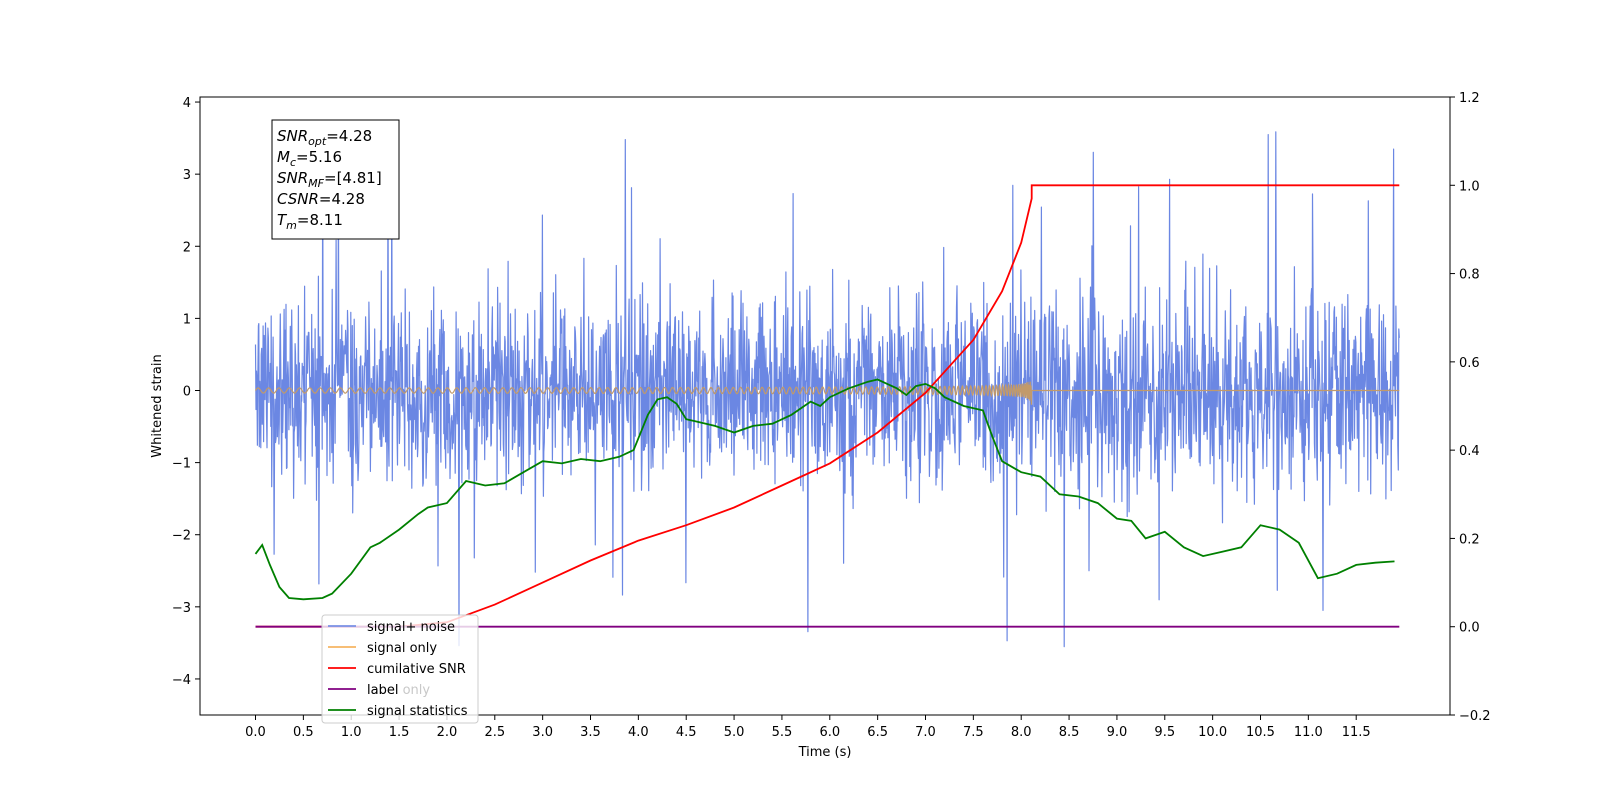 The width and height of the screenshot is (1600, 800). Describe the element at coordinates (1469, 275) in the screenshot. I see `y2-tick-label: 0.8` at that location.